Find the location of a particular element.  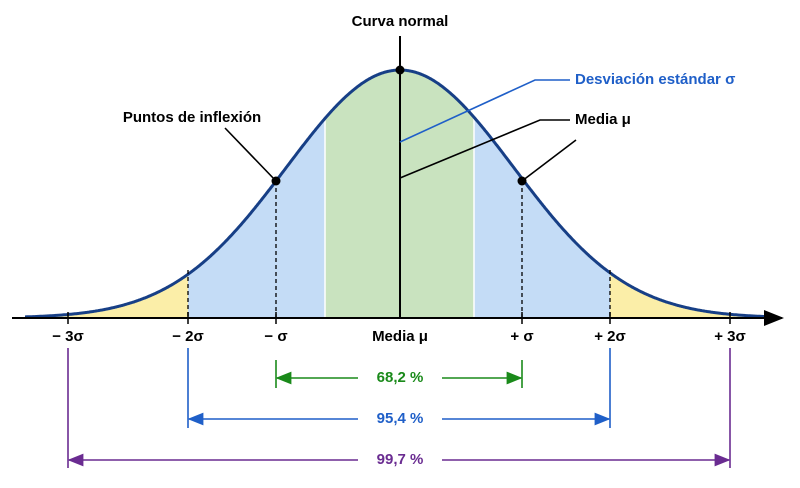

axis-label: Media μ is located at coordinates (400, 336).